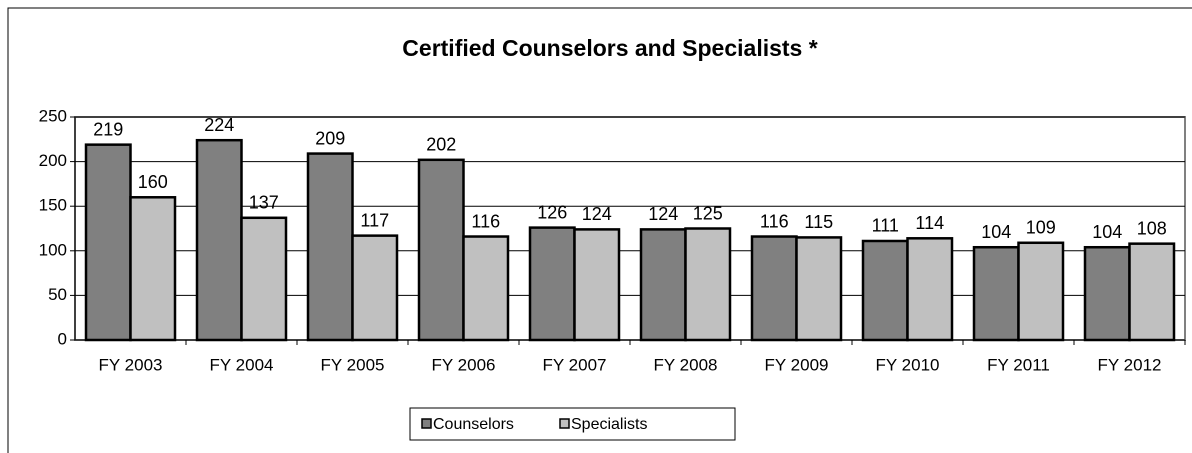 The image size is (1192, 453). What do you see at coordinates (686, 364) in the screenshot?
I see `x-tick-label: FY 2008` at bounding box center [686, 364].